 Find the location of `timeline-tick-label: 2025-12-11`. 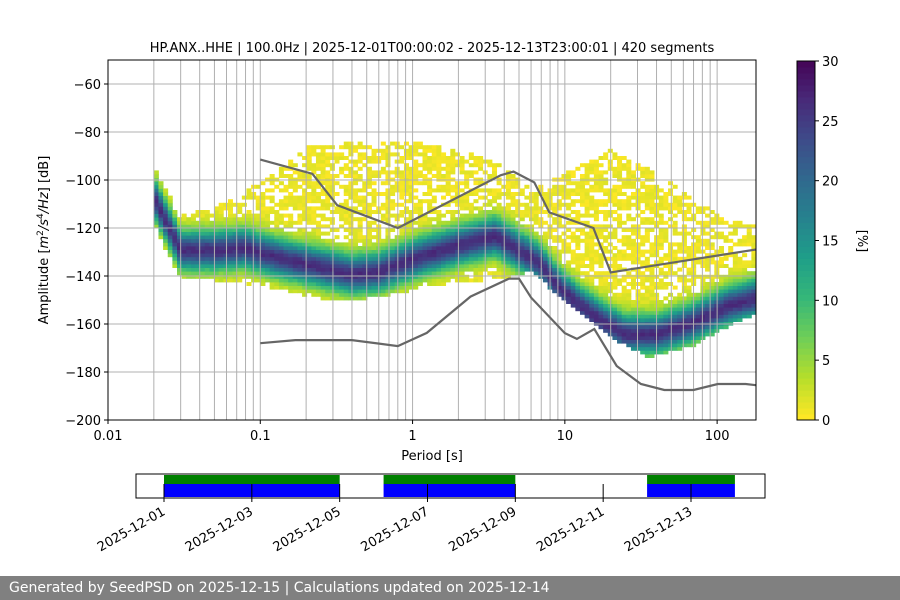

timeline-tick-label: 2025-12-11 is located at coordinates (570, 529).